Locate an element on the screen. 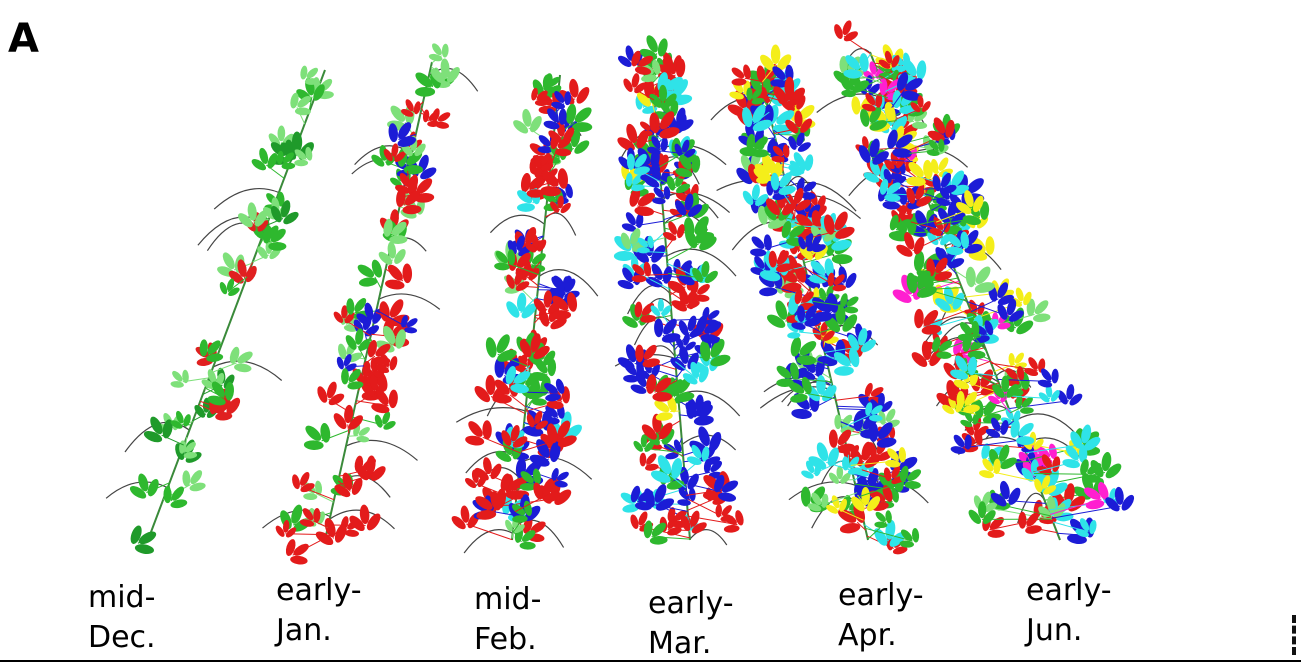  caption-line2: Apr. is located at coordinates (881, 636).